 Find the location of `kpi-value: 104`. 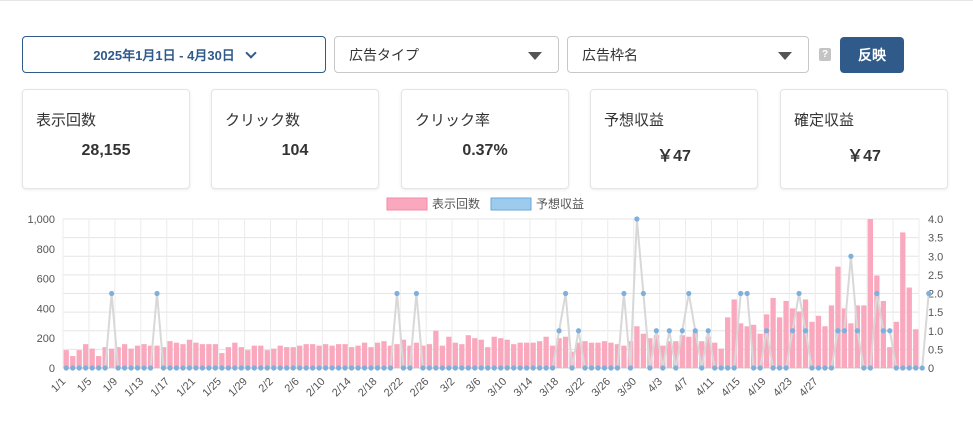

kpi-value: 104 is located at coordinates (295, 150).